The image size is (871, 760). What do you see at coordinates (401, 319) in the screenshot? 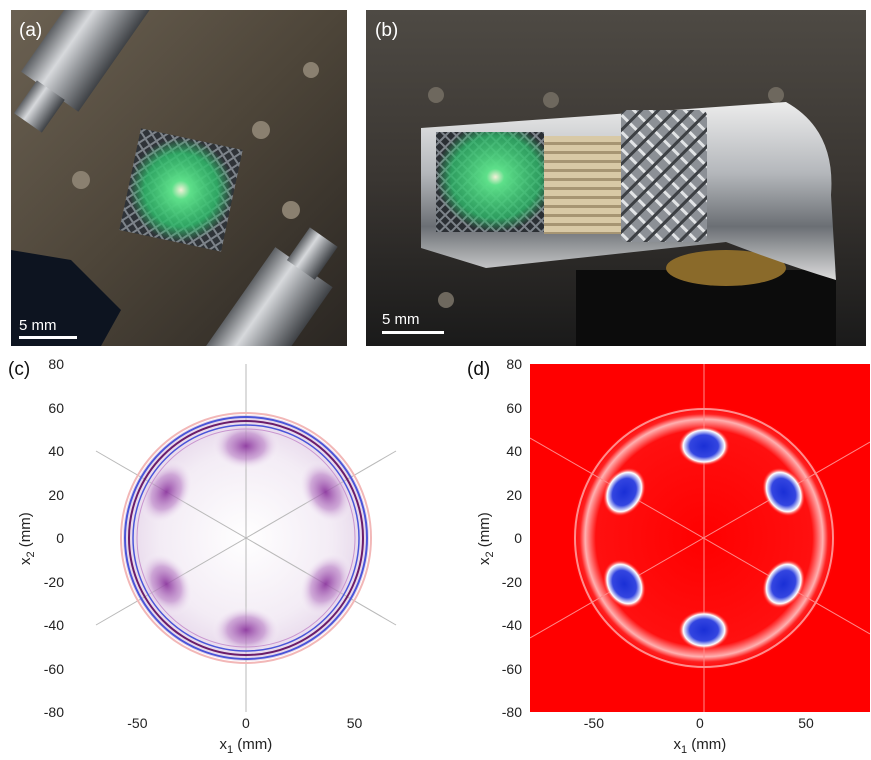
I see `scale-bar-b-label: 5 mm` at bounding box center [401, 319].